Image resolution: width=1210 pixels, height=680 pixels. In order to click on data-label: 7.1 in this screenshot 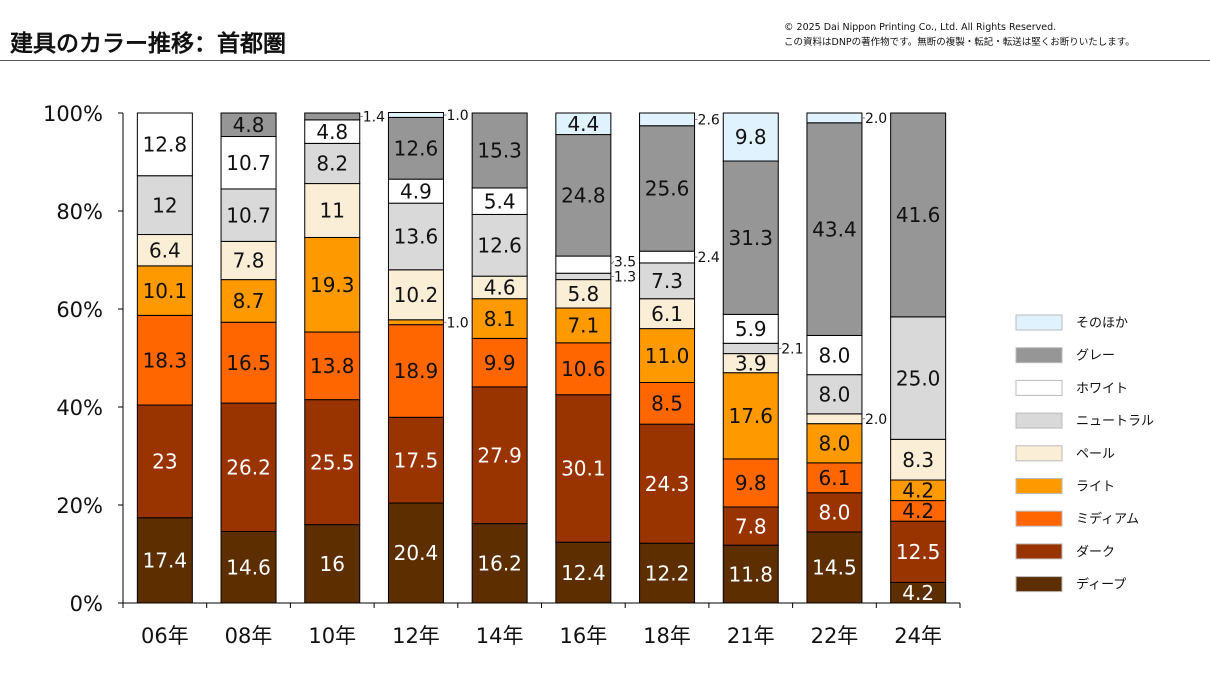, I will do `click(583, 326)`.